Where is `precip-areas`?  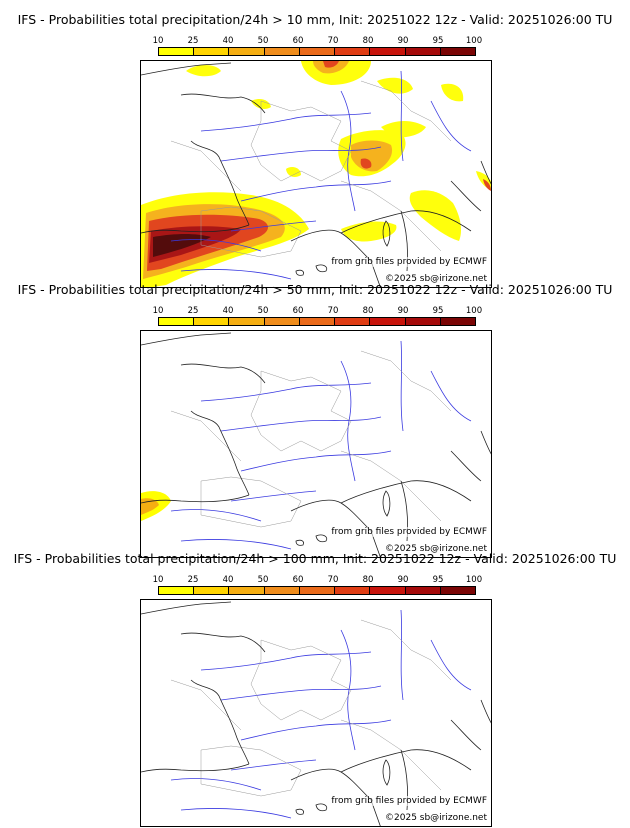
precip-areas is located at coordinates (156, 506).